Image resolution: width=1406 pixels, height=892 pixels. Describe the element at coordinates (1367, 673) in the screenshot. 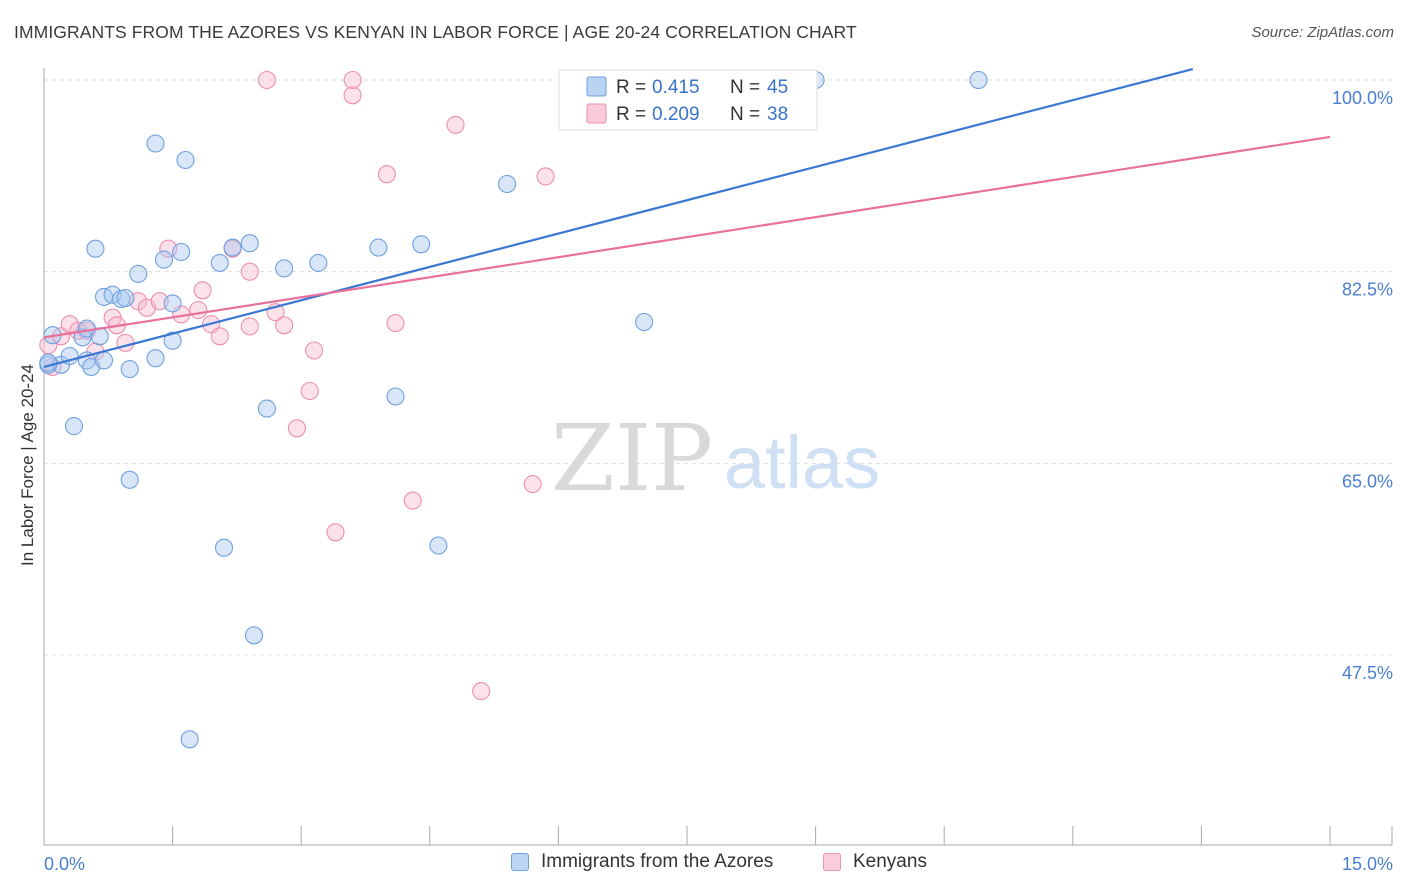

I see `y-tick-label-0: 47.5%` at that location.